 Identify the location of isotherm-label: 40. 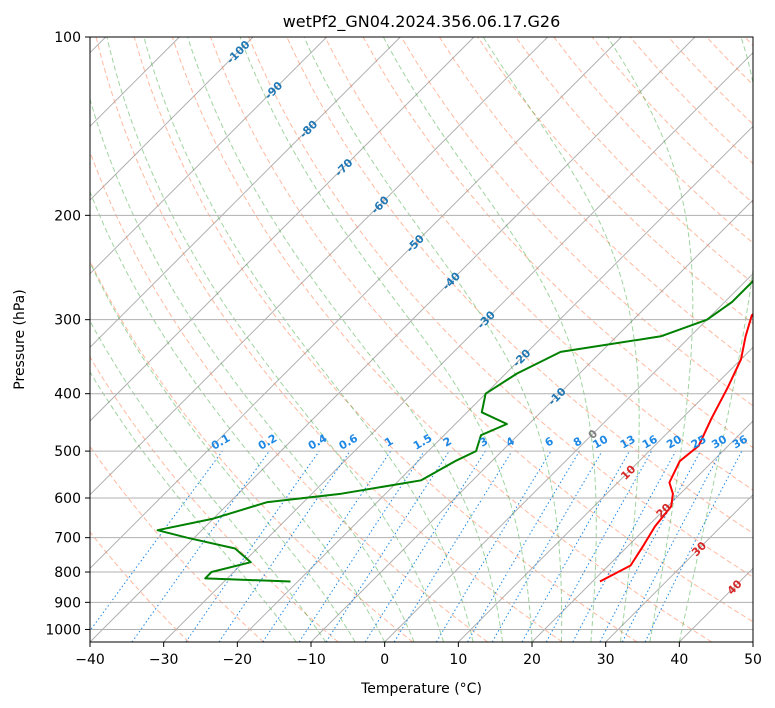
(735, 587).